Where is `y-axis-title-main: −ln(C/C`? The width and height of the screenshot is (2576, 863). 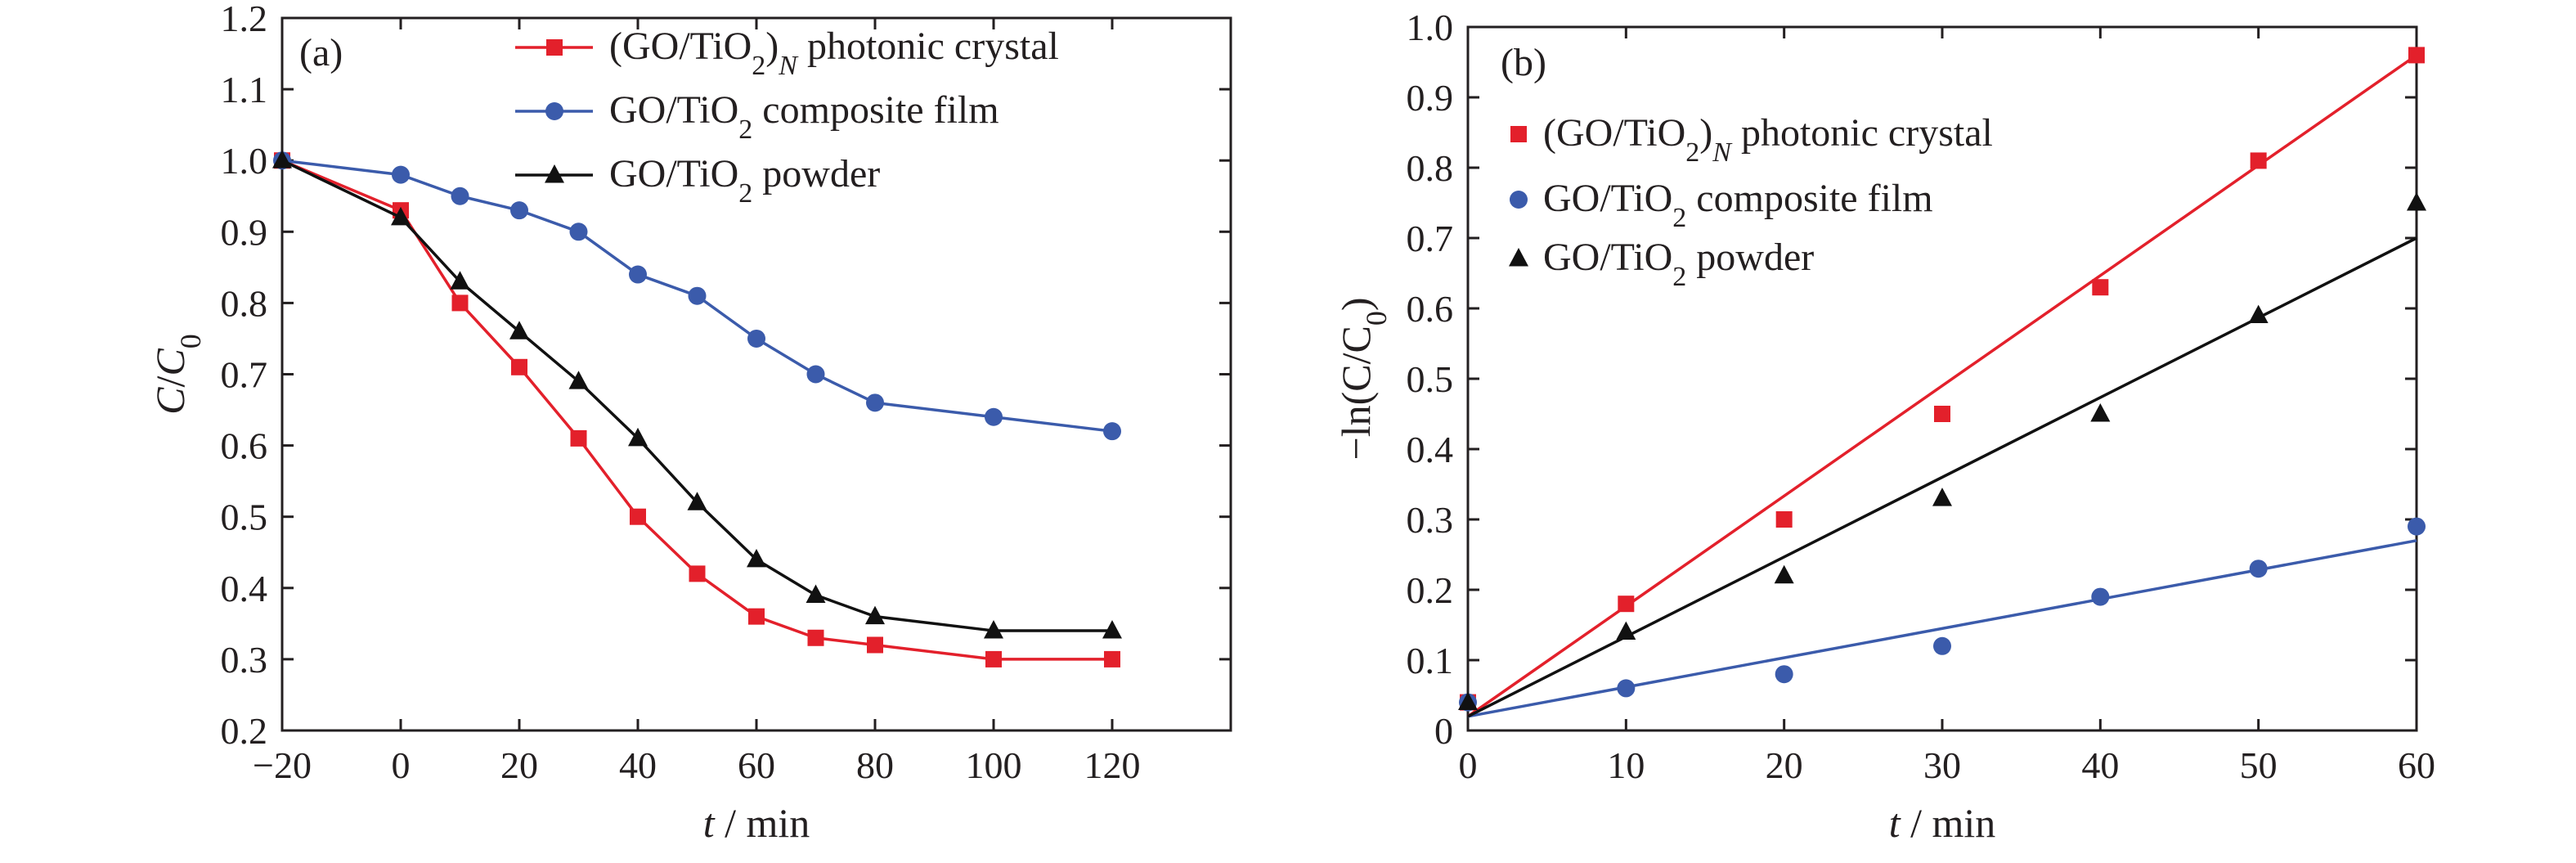 y-axis-title-main: −ln(C/C is located at coordinates (1356, 393).